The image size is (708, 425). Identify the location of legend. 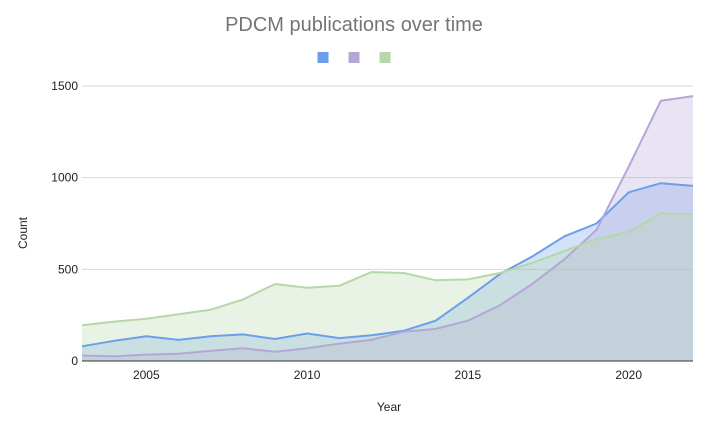
(354, 57).